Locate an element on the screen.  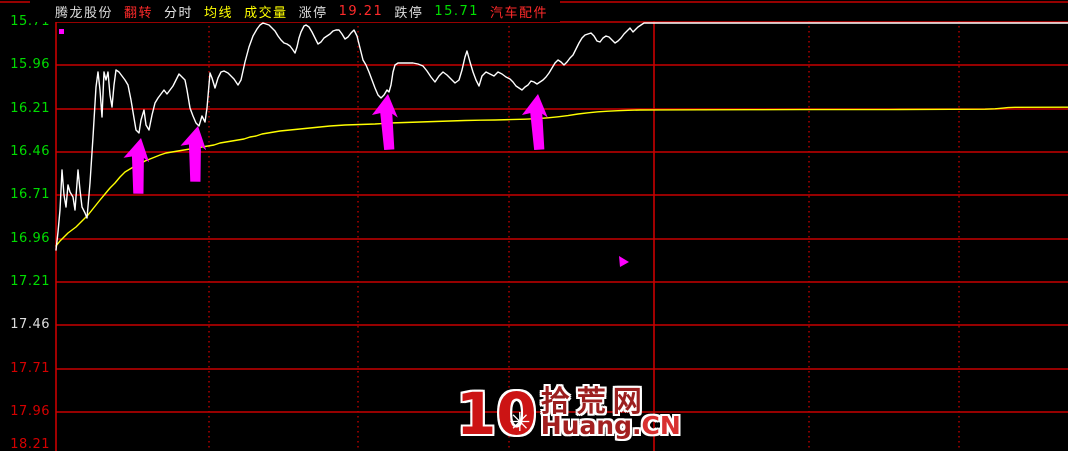
limit-down-value: 15.71 is located at coordinates (457, 11).